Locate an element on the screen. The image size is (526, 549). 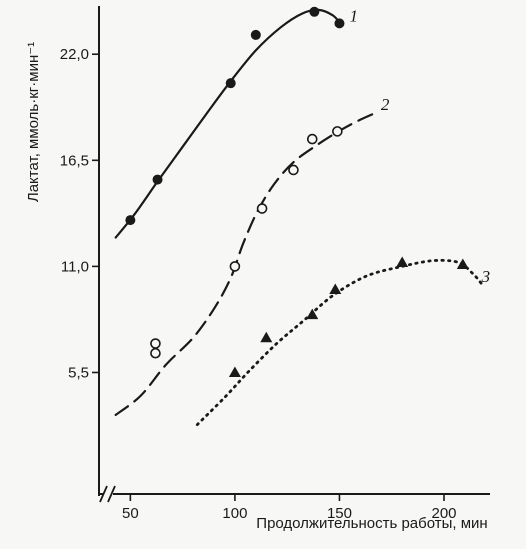
y-axis-title: Лактат, ммоль·кг·мин⁻¹ is located at coordinates (33, 122).